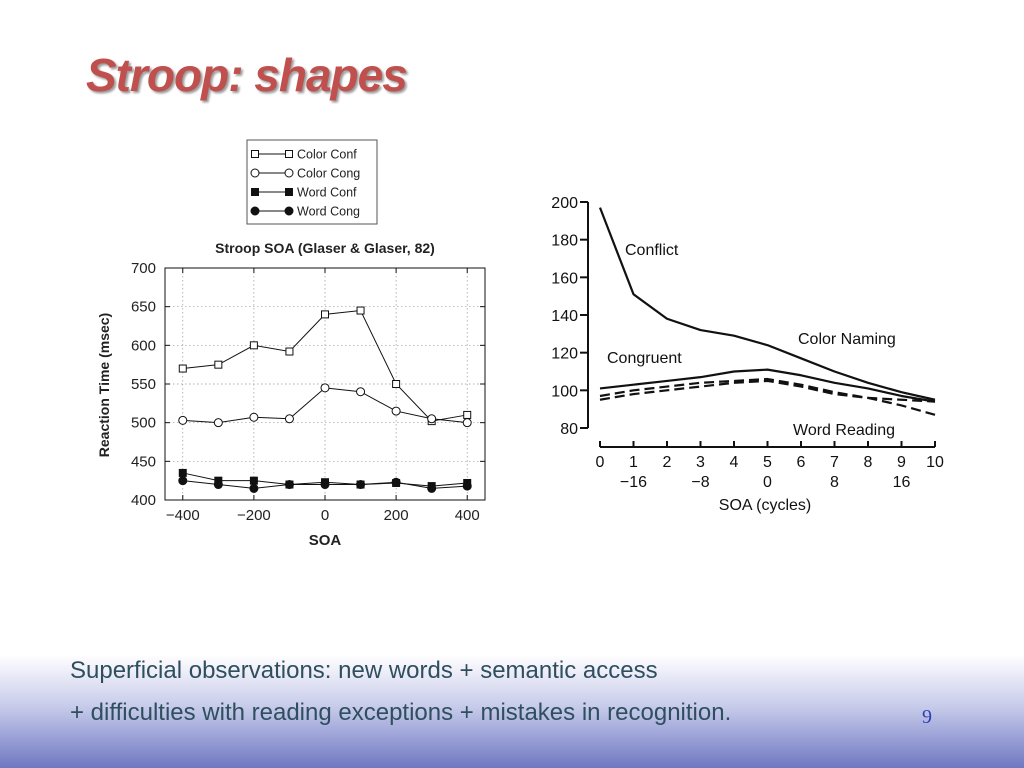 Image resolution: width=1024 pixels, height=768 pixels. Describe the element at coordinates (801, 462) in the screenshot. I see `x-tick-label: 6` at that location.